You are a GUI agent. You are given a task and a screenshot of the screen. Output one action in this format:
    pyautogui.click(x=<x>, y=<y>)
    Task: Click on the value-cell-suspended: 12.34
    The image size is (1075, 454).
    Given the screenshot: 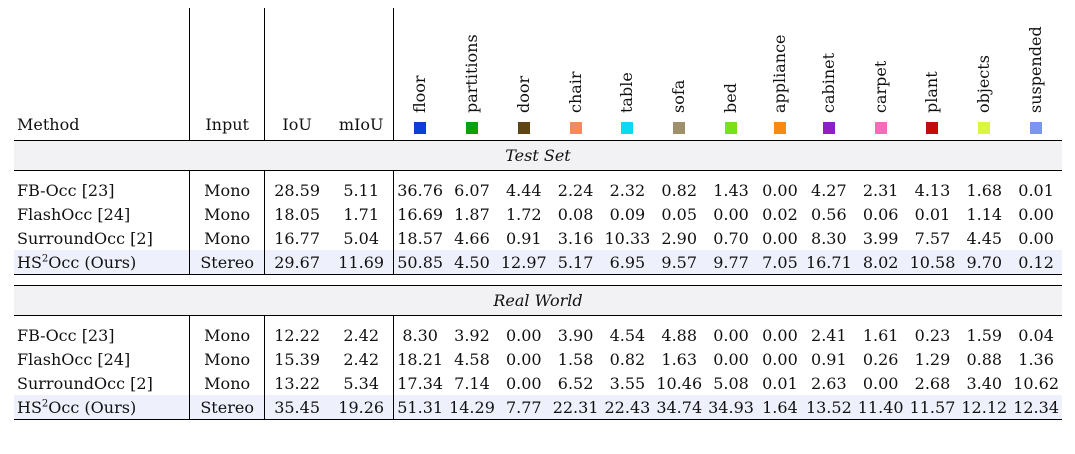 What is the action you would take?
    pyautogui.click(x=1036, y=407)
    